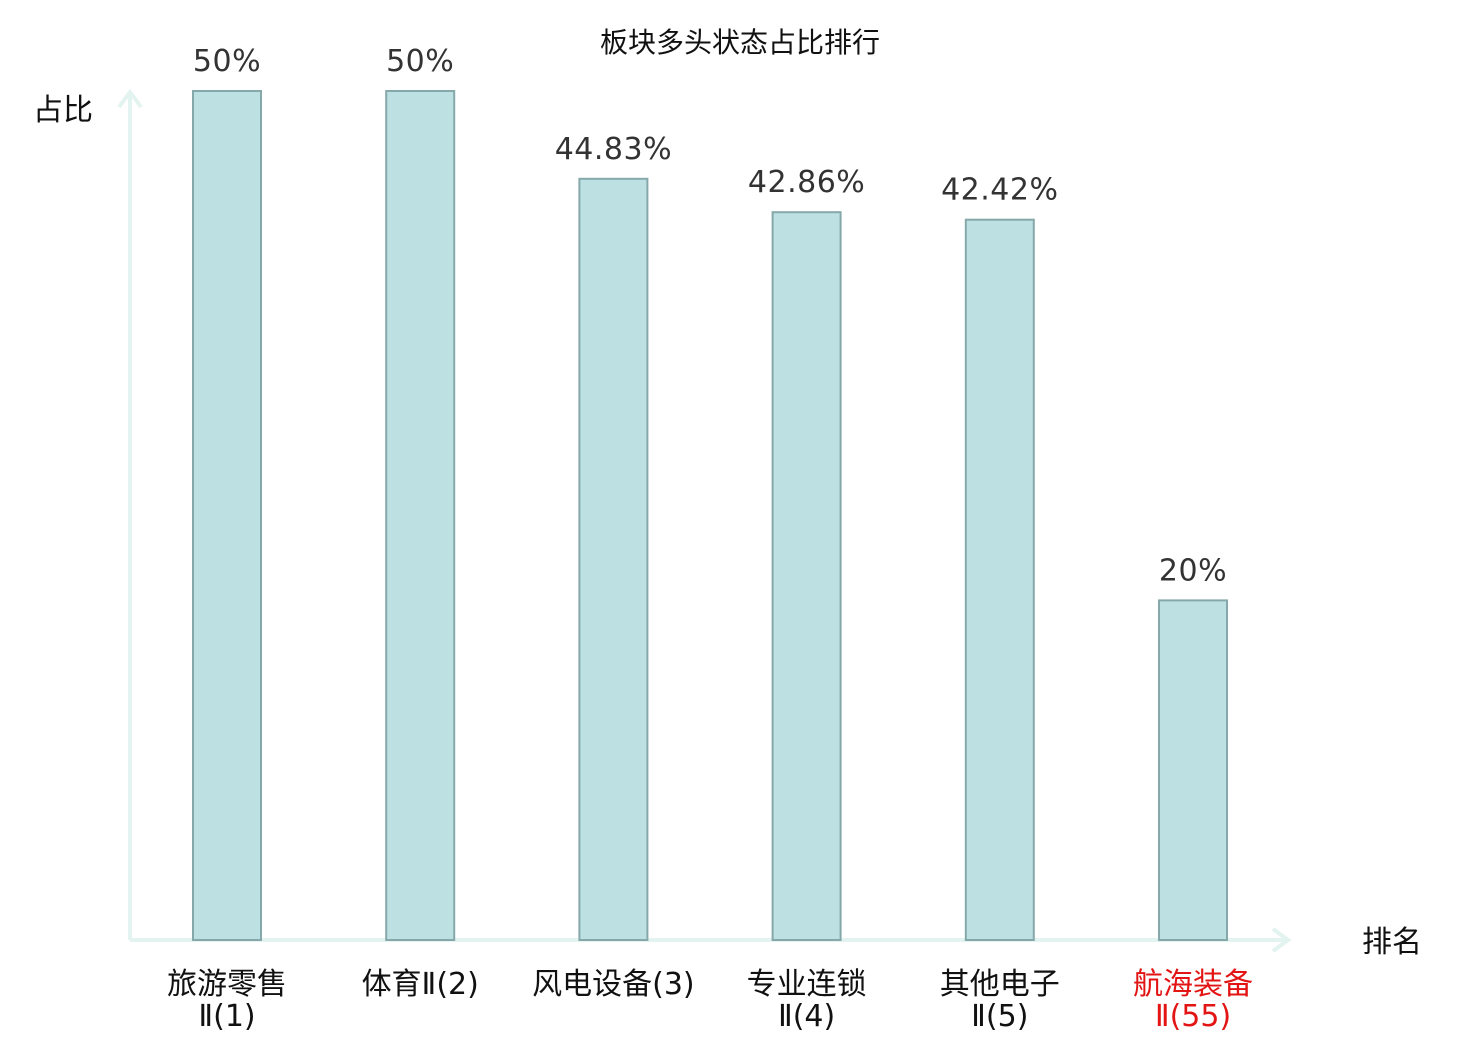 The width and height of the screenshot is (1480, 1040). Describe the element at coordinates (613, 149) in the screenshot. I see `bar-value-label: 44.83%` at that location.